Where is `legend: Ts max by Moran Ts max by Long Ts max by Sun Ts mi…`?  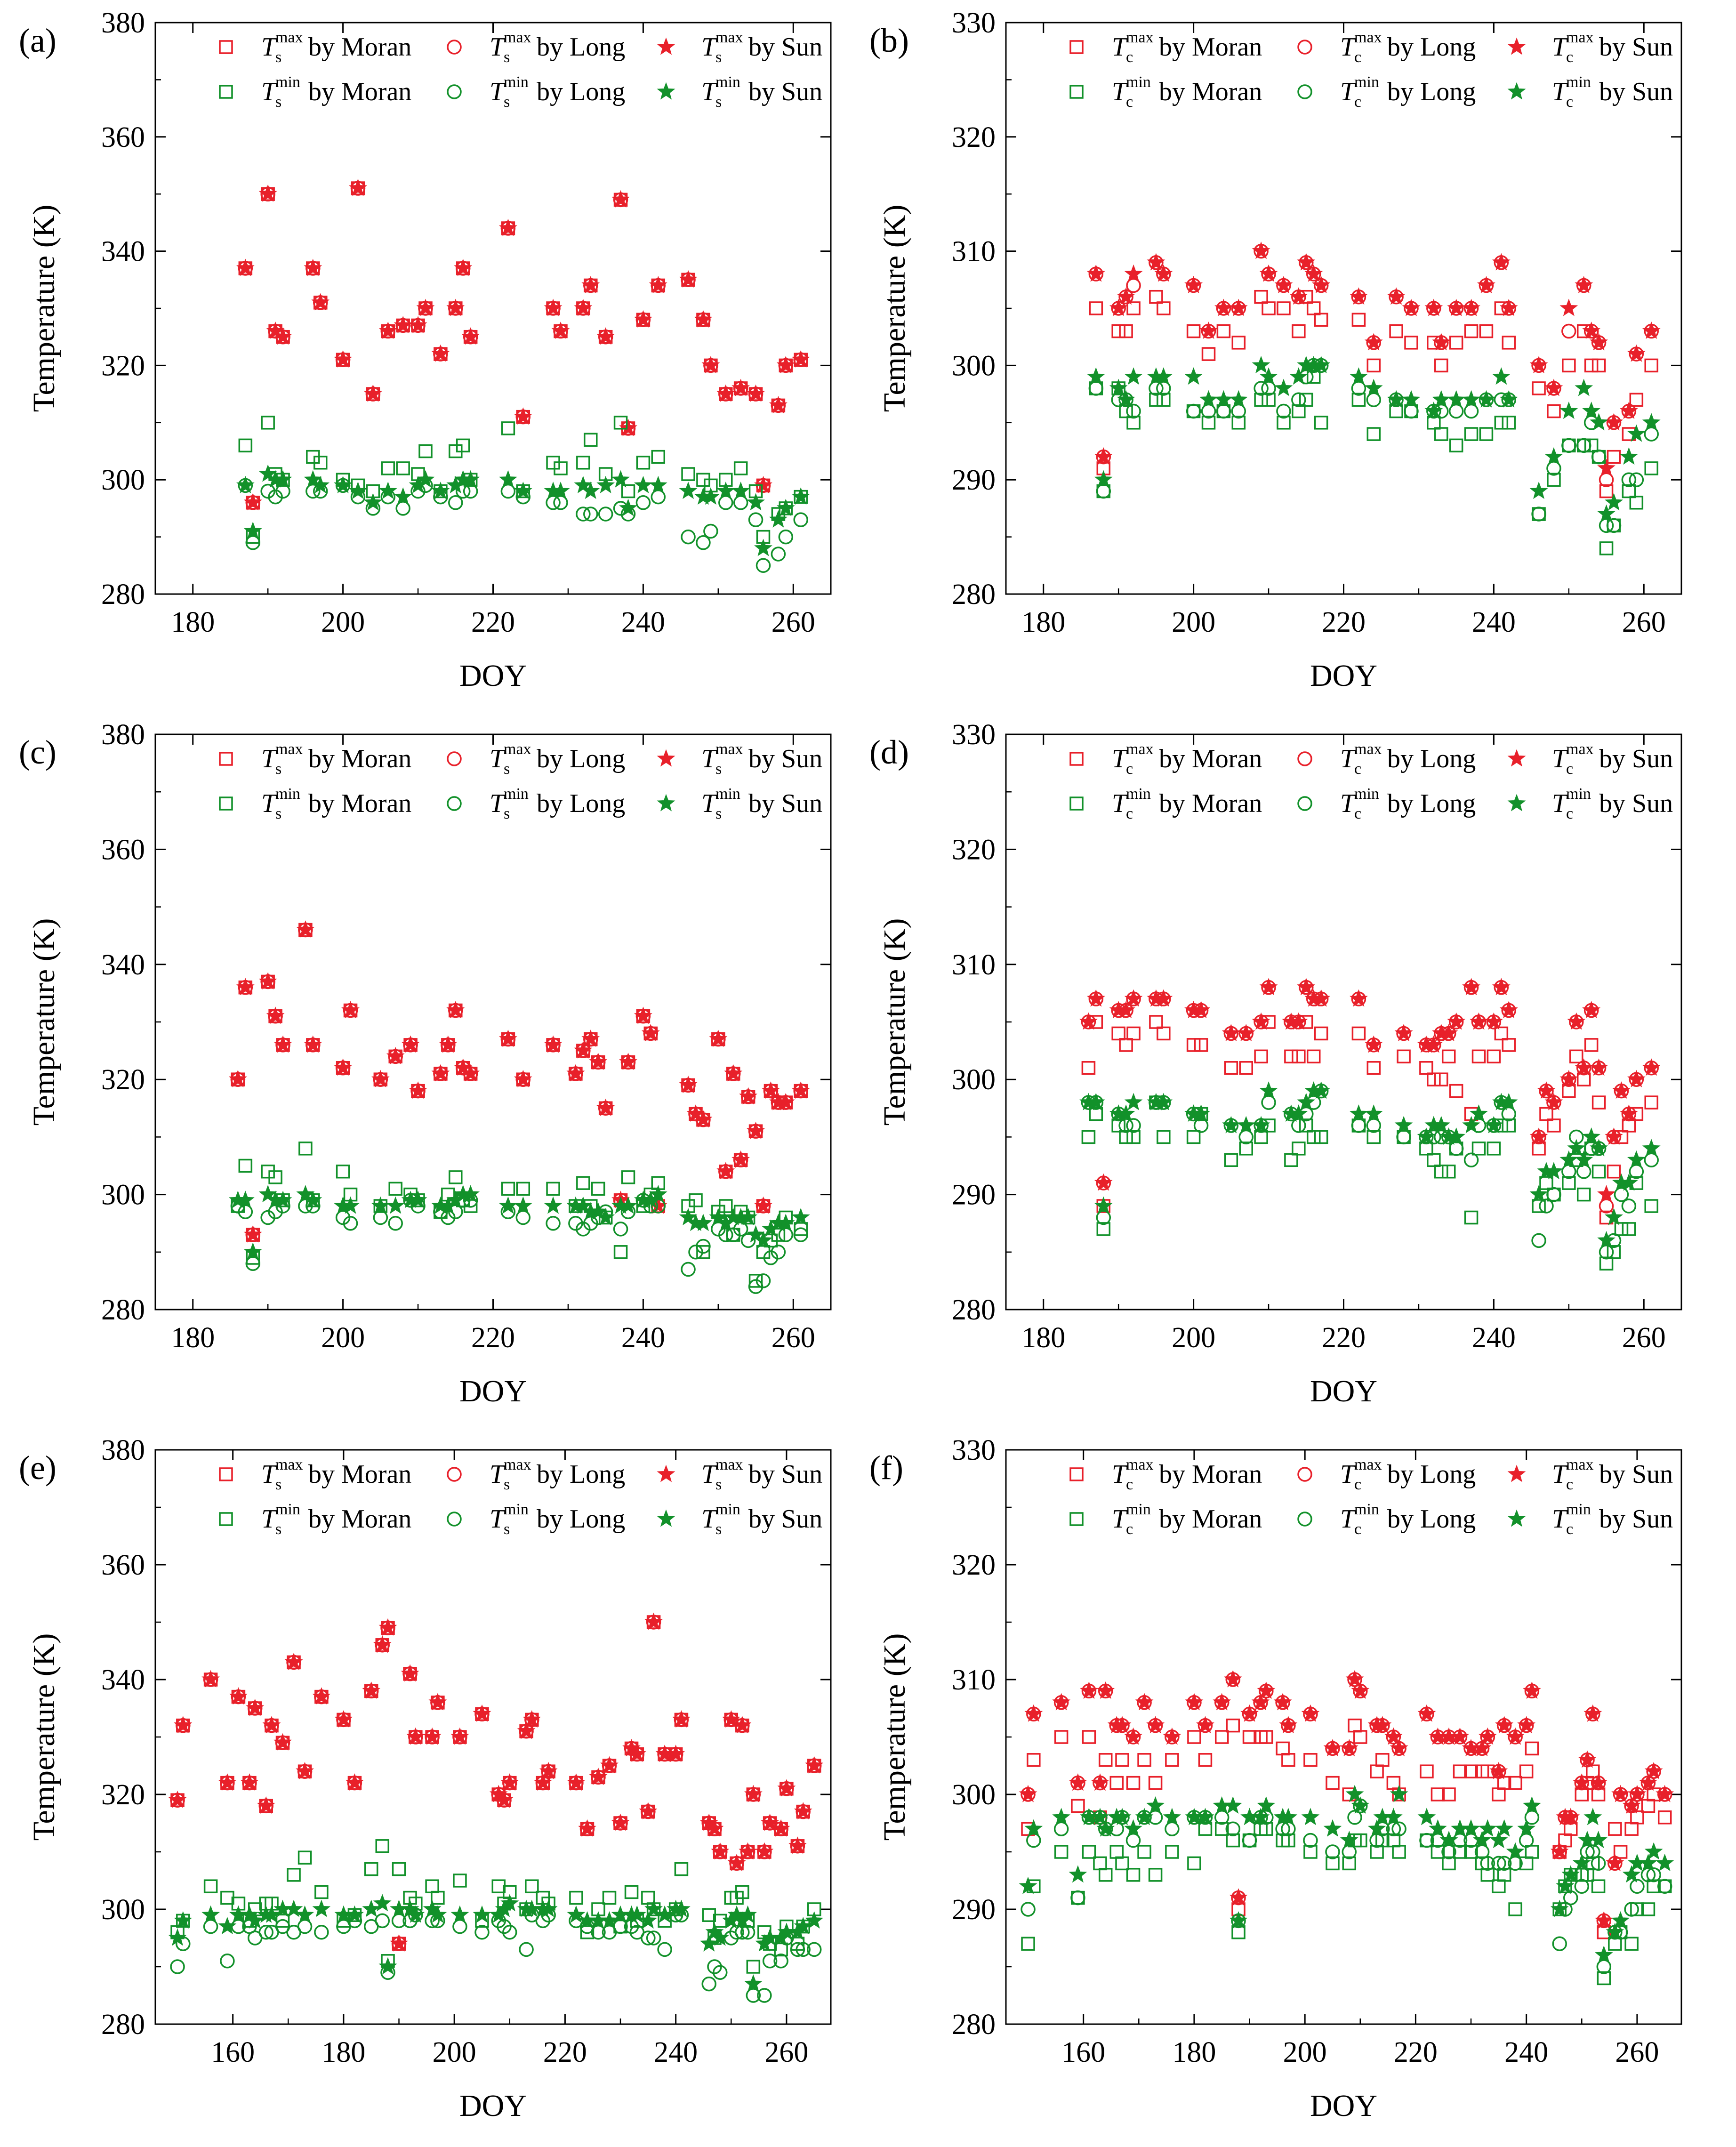 legend: Ts max by Moran Ts max by Long Ts max by Sun Ts mi… is located at coordinates (520, 70).